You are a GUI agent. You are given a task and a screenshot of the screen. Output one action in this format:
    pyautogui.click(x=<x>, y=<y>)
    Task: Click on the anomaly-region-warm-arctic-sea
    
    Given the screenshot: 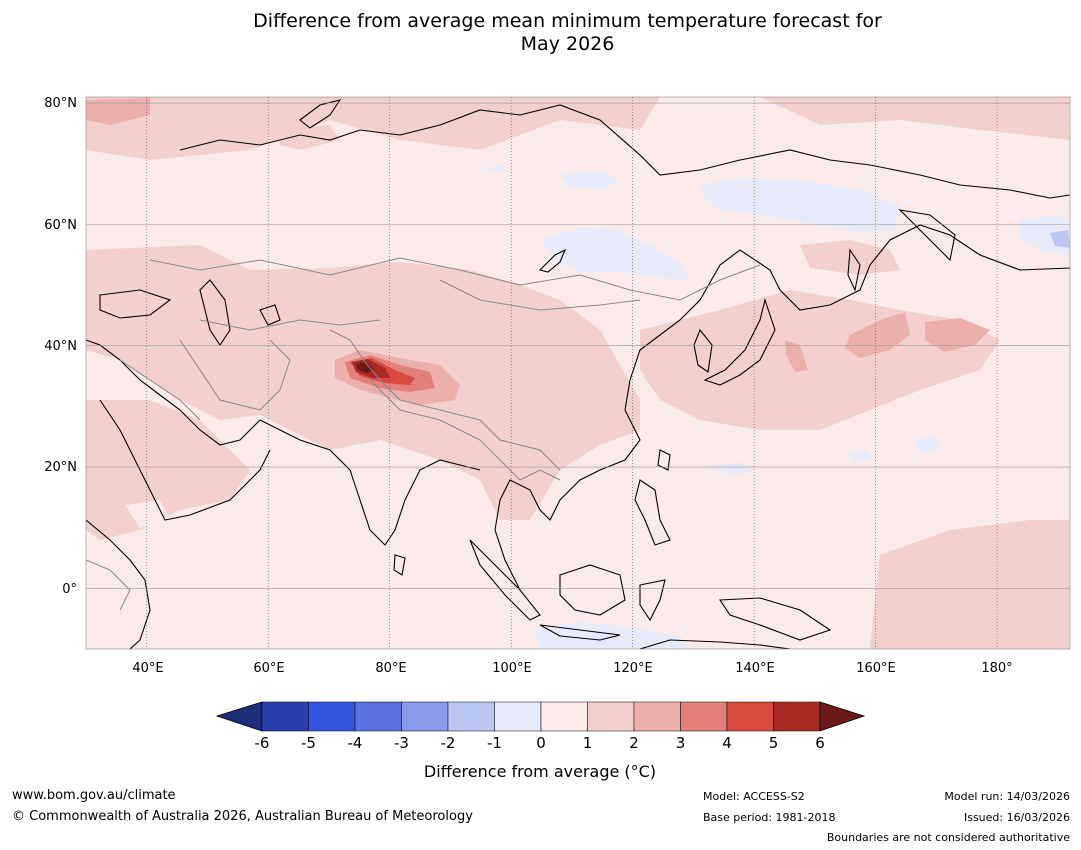 What is the action you would take?
    pyautogui.click(x=310, y=137)
    